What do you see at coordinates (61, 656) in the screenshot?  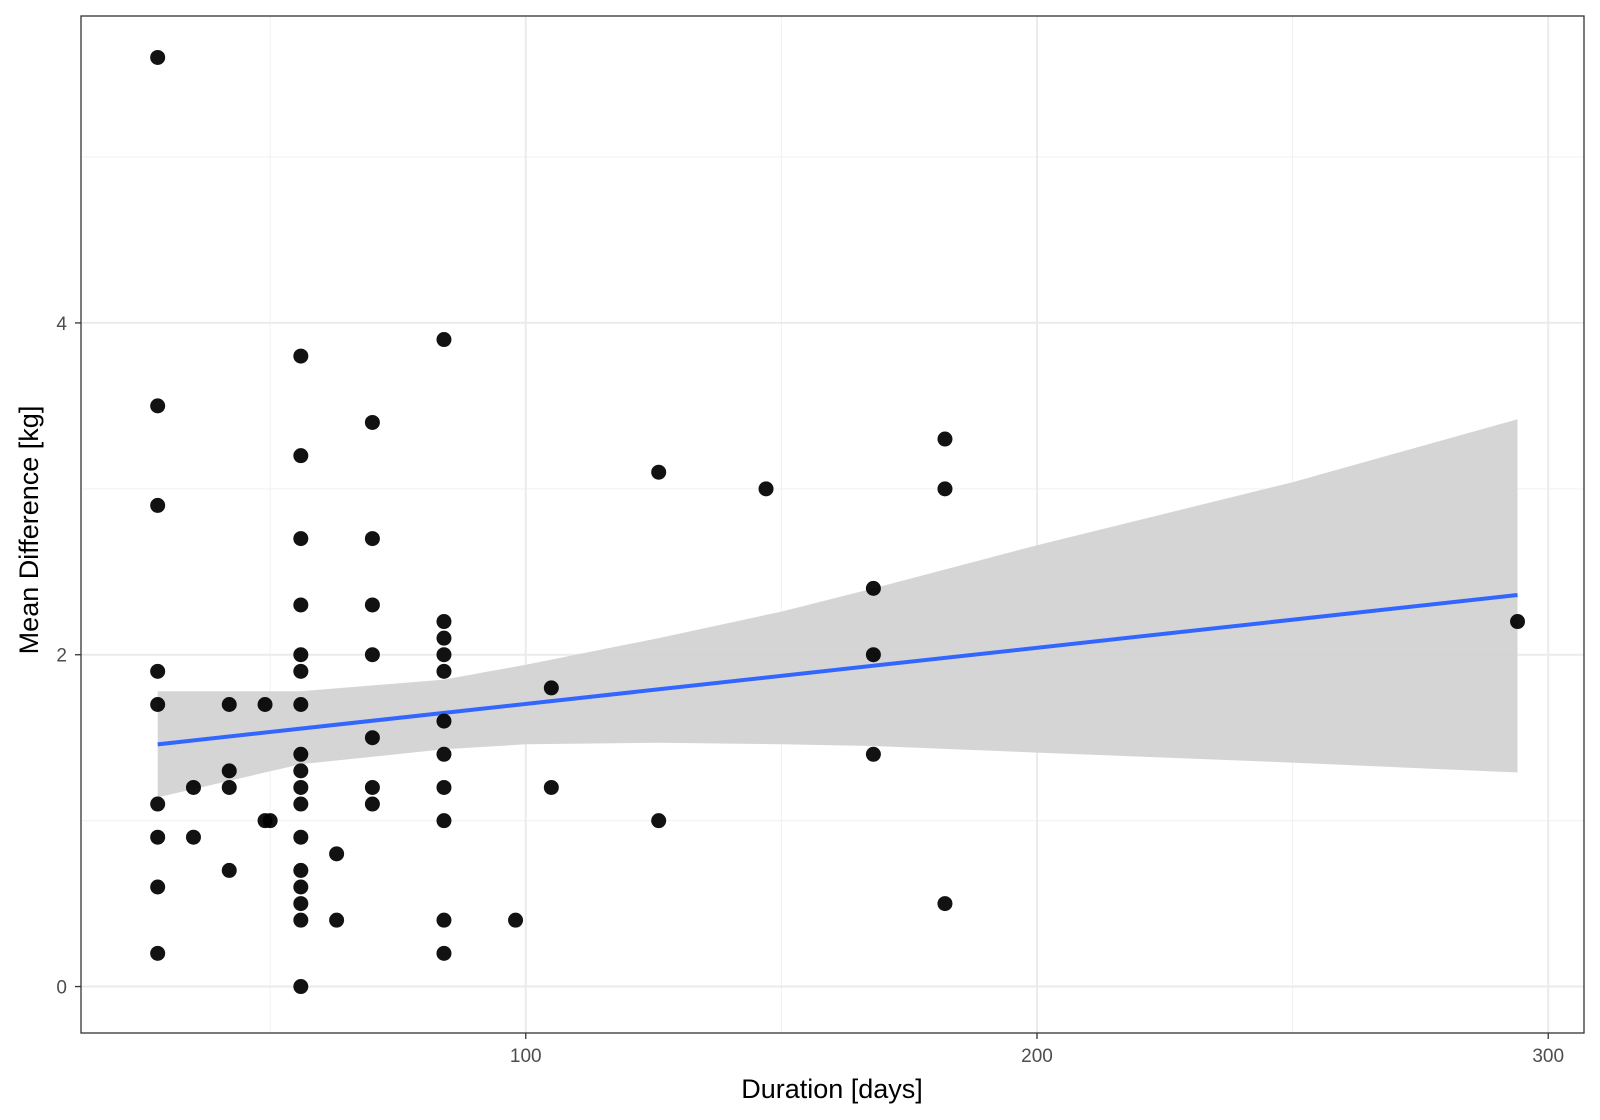 I see `y-tick-label: 2` at bounding box center [61, 656].